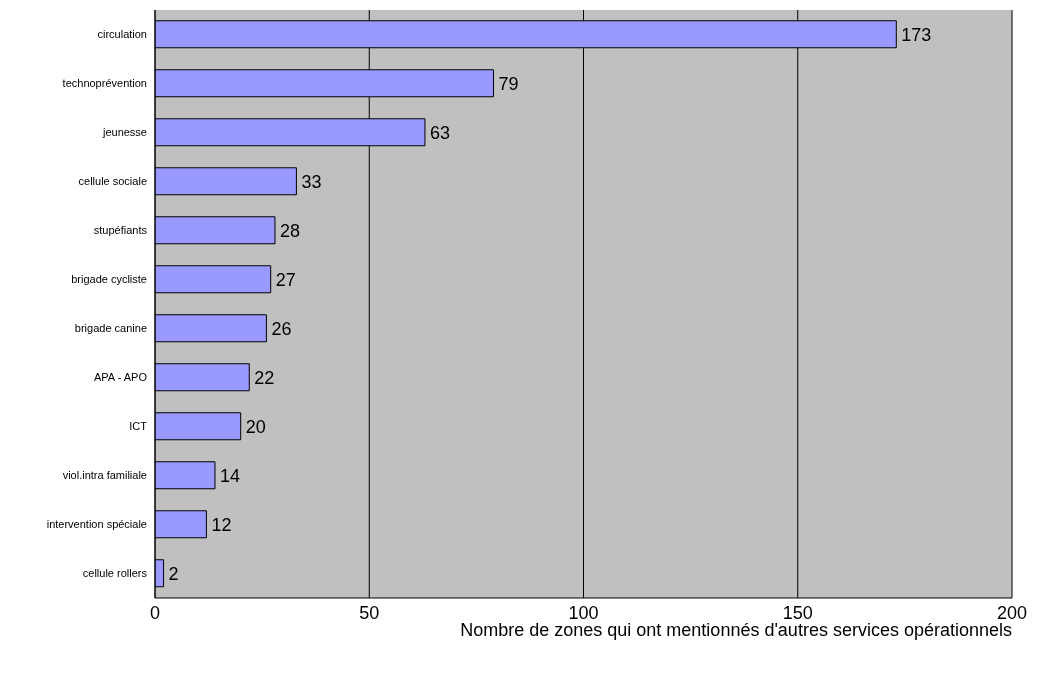 The image size is (1045, 677). Describe the element at coordinates (120, 230) in the screenshot. I see `y-tick-label: stupéfiants` at that location.